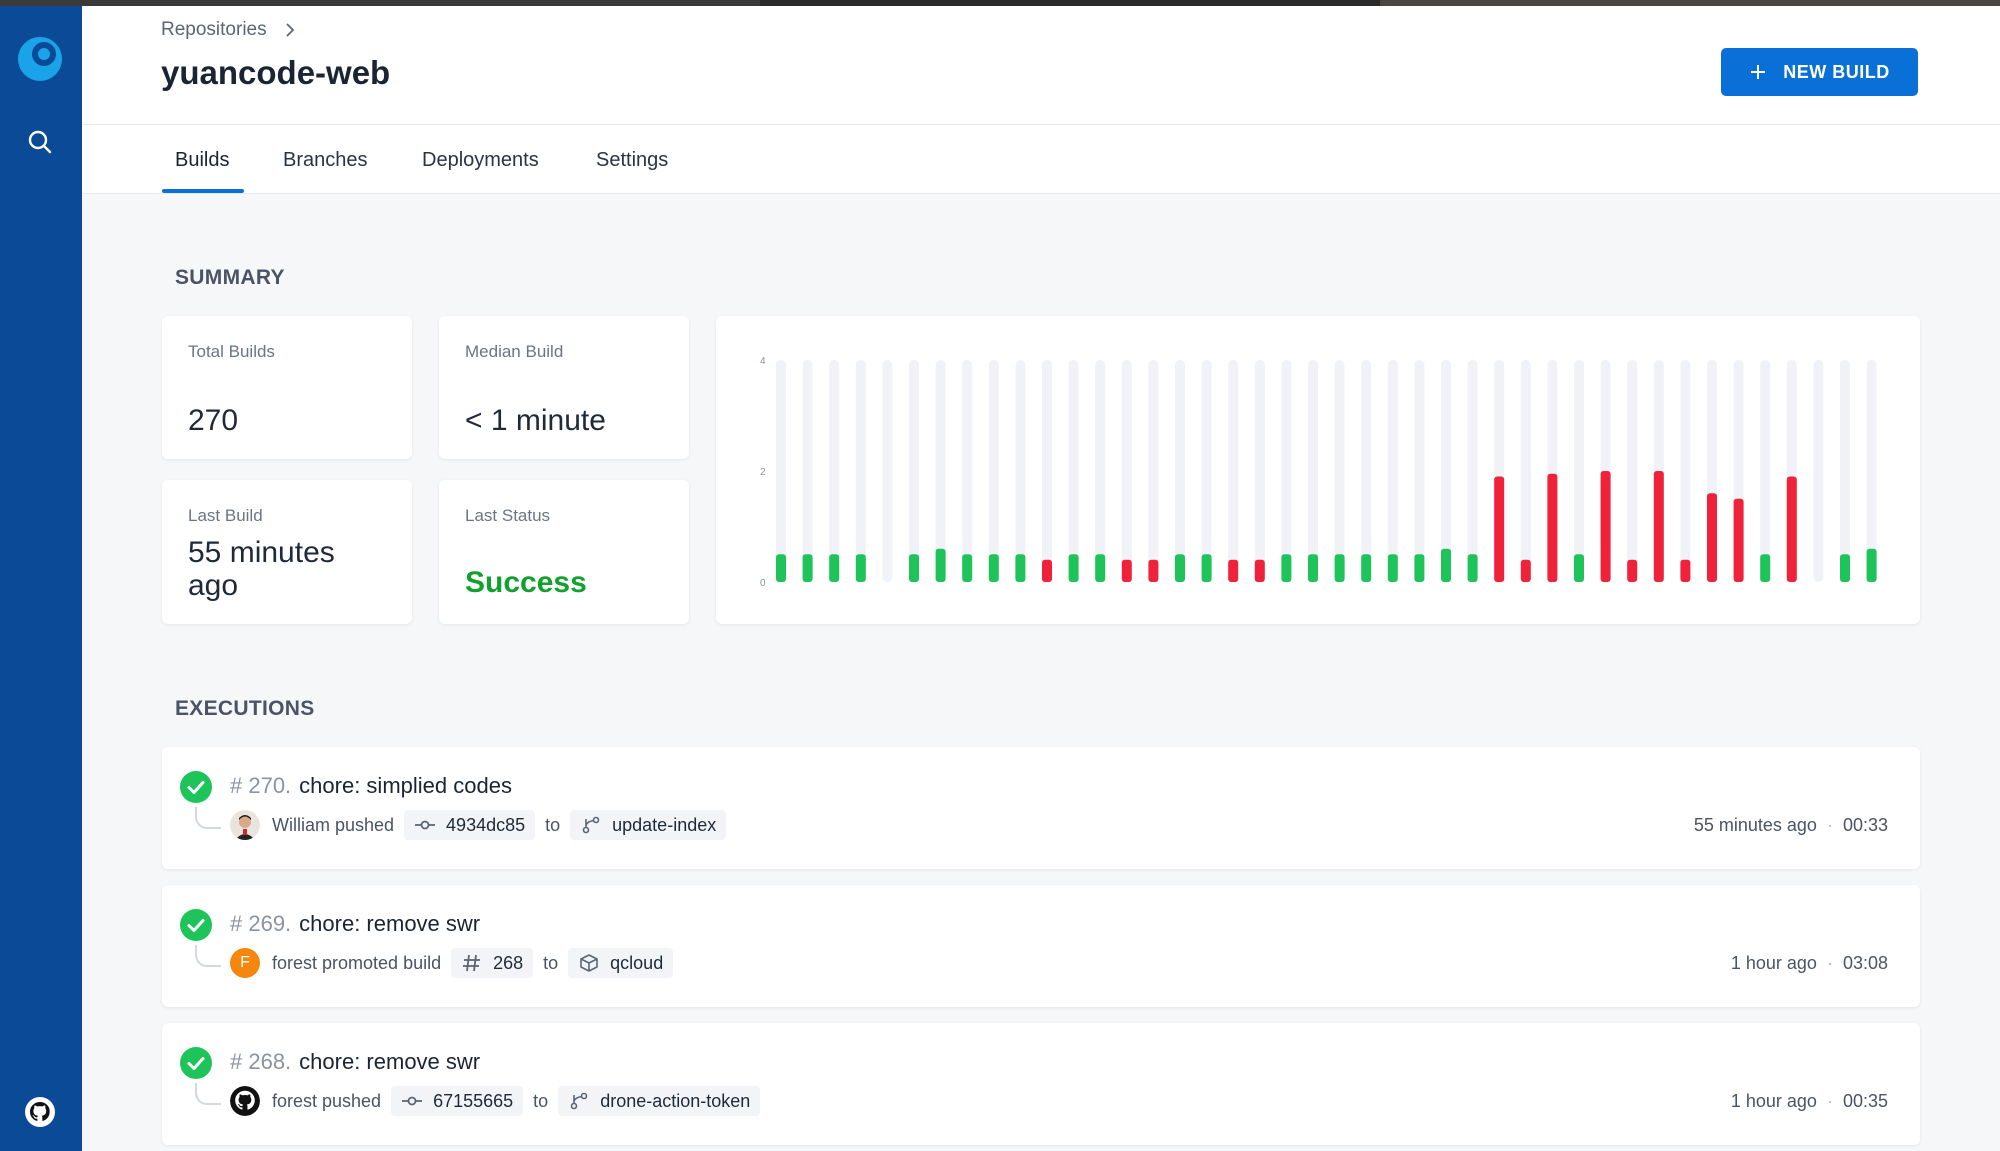 The image size is (2000, 1151). Describe the element at coordinates (202, 160) in the screenshot. I see `tab-builds: Builds` at that location.